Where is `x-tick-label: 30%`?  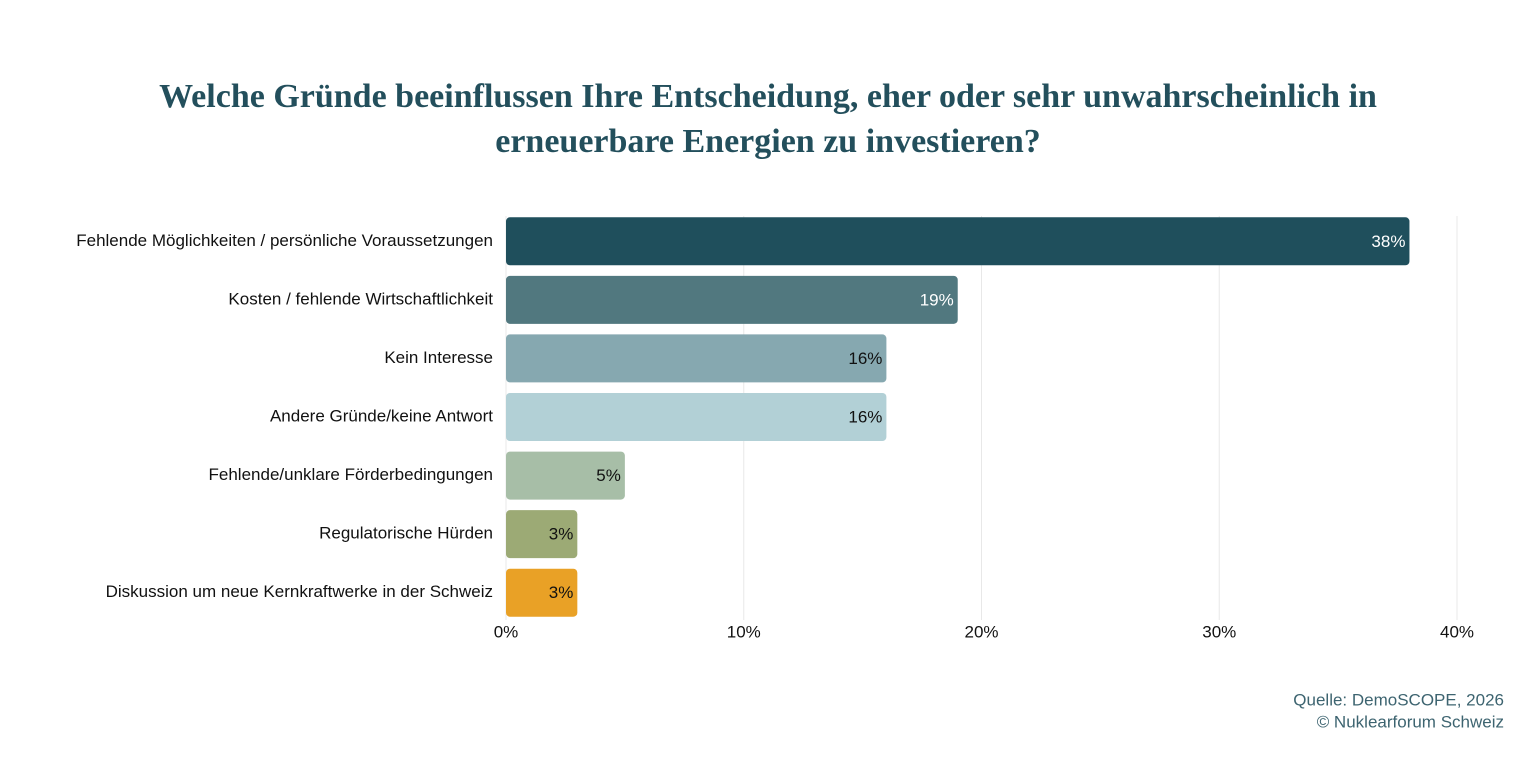 x-tick-label: 30% is located at coordinates (1219, 631).